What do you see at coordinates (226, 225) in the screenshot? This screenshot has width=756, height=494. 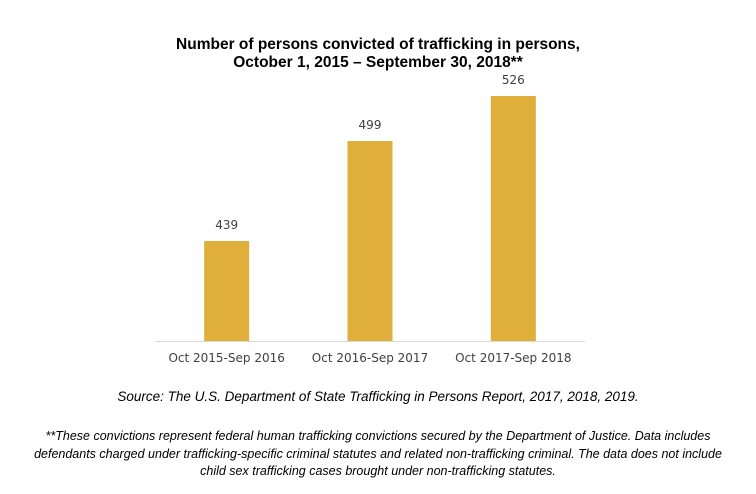 I see `data-label: 439` at bounding box center [226, 225].